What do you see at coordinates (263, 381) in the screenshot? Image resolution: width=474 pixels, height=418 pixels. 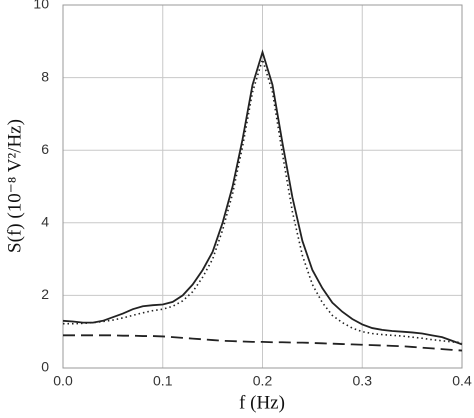 I see `x-tick-label: 0.2` at bounding box center [263, 381].